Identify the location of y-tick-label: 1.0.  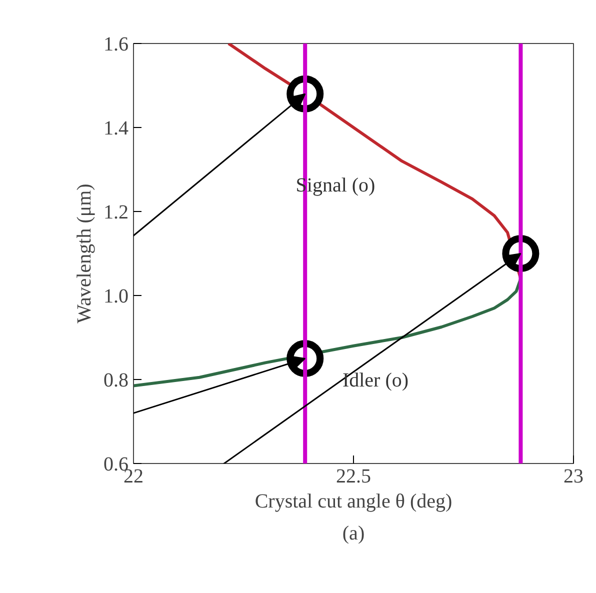
(116, 297).